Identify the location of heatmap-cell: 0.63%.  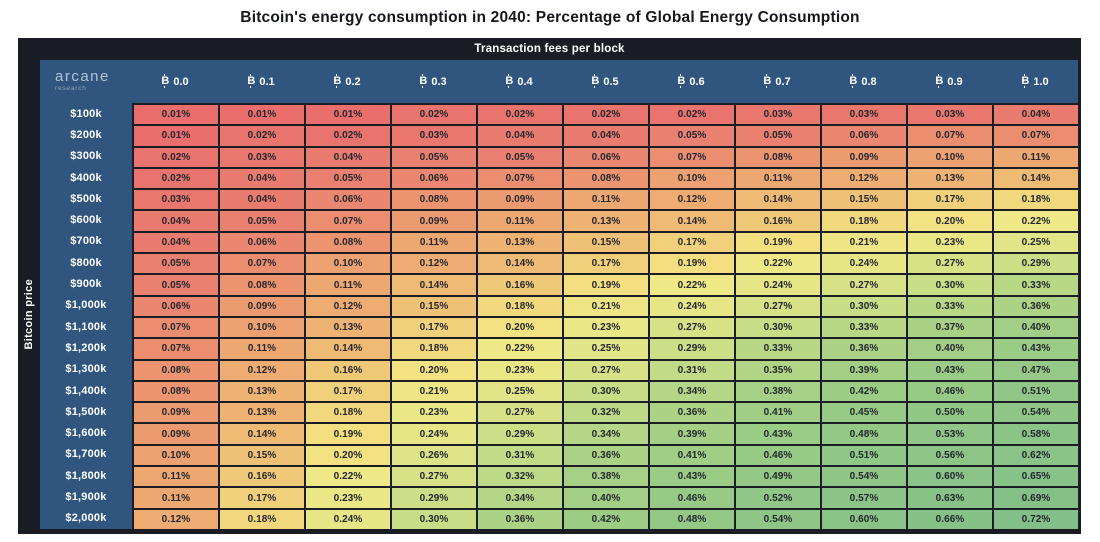
(950, 498).